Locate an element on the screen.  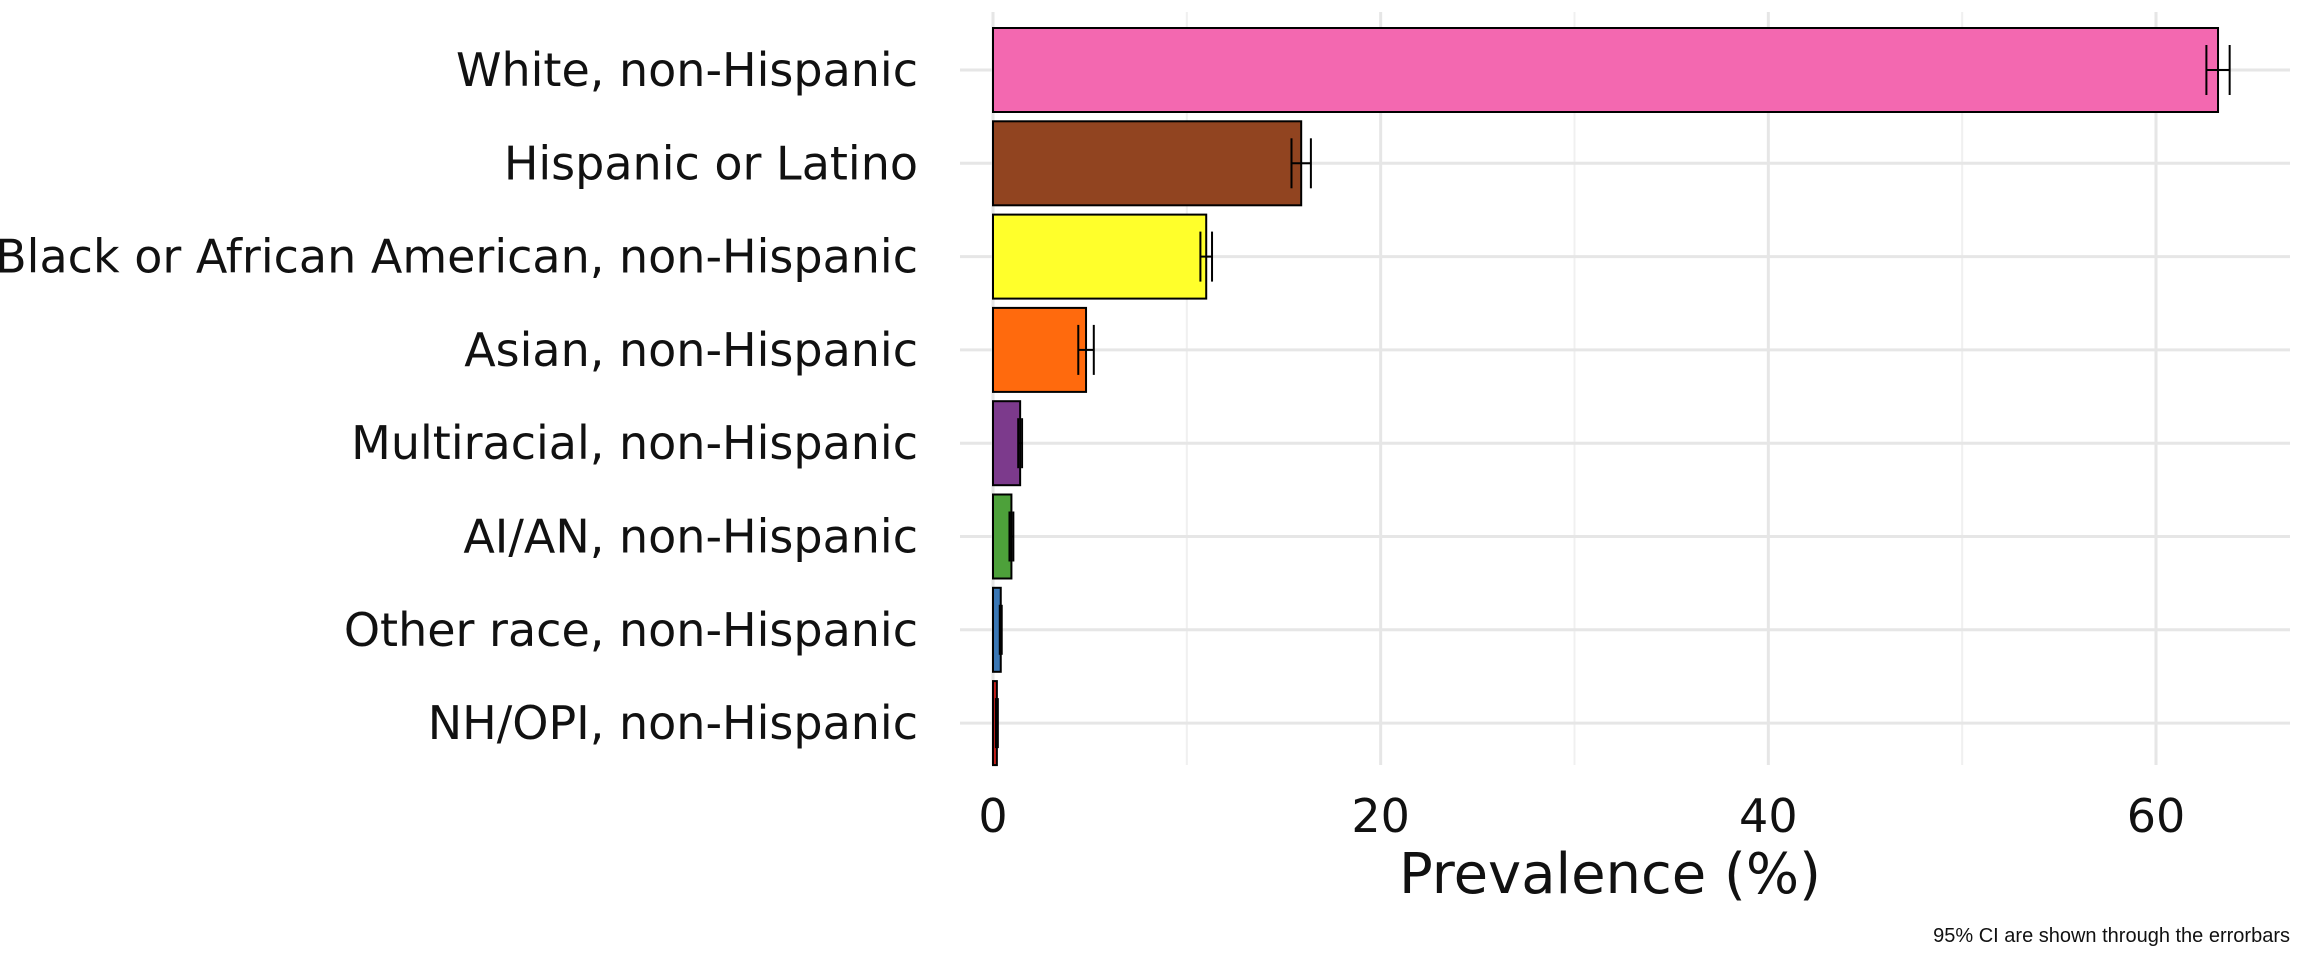
category-label-8: NH/OPI, non-Hispanic is located at coordinates (673, 723).